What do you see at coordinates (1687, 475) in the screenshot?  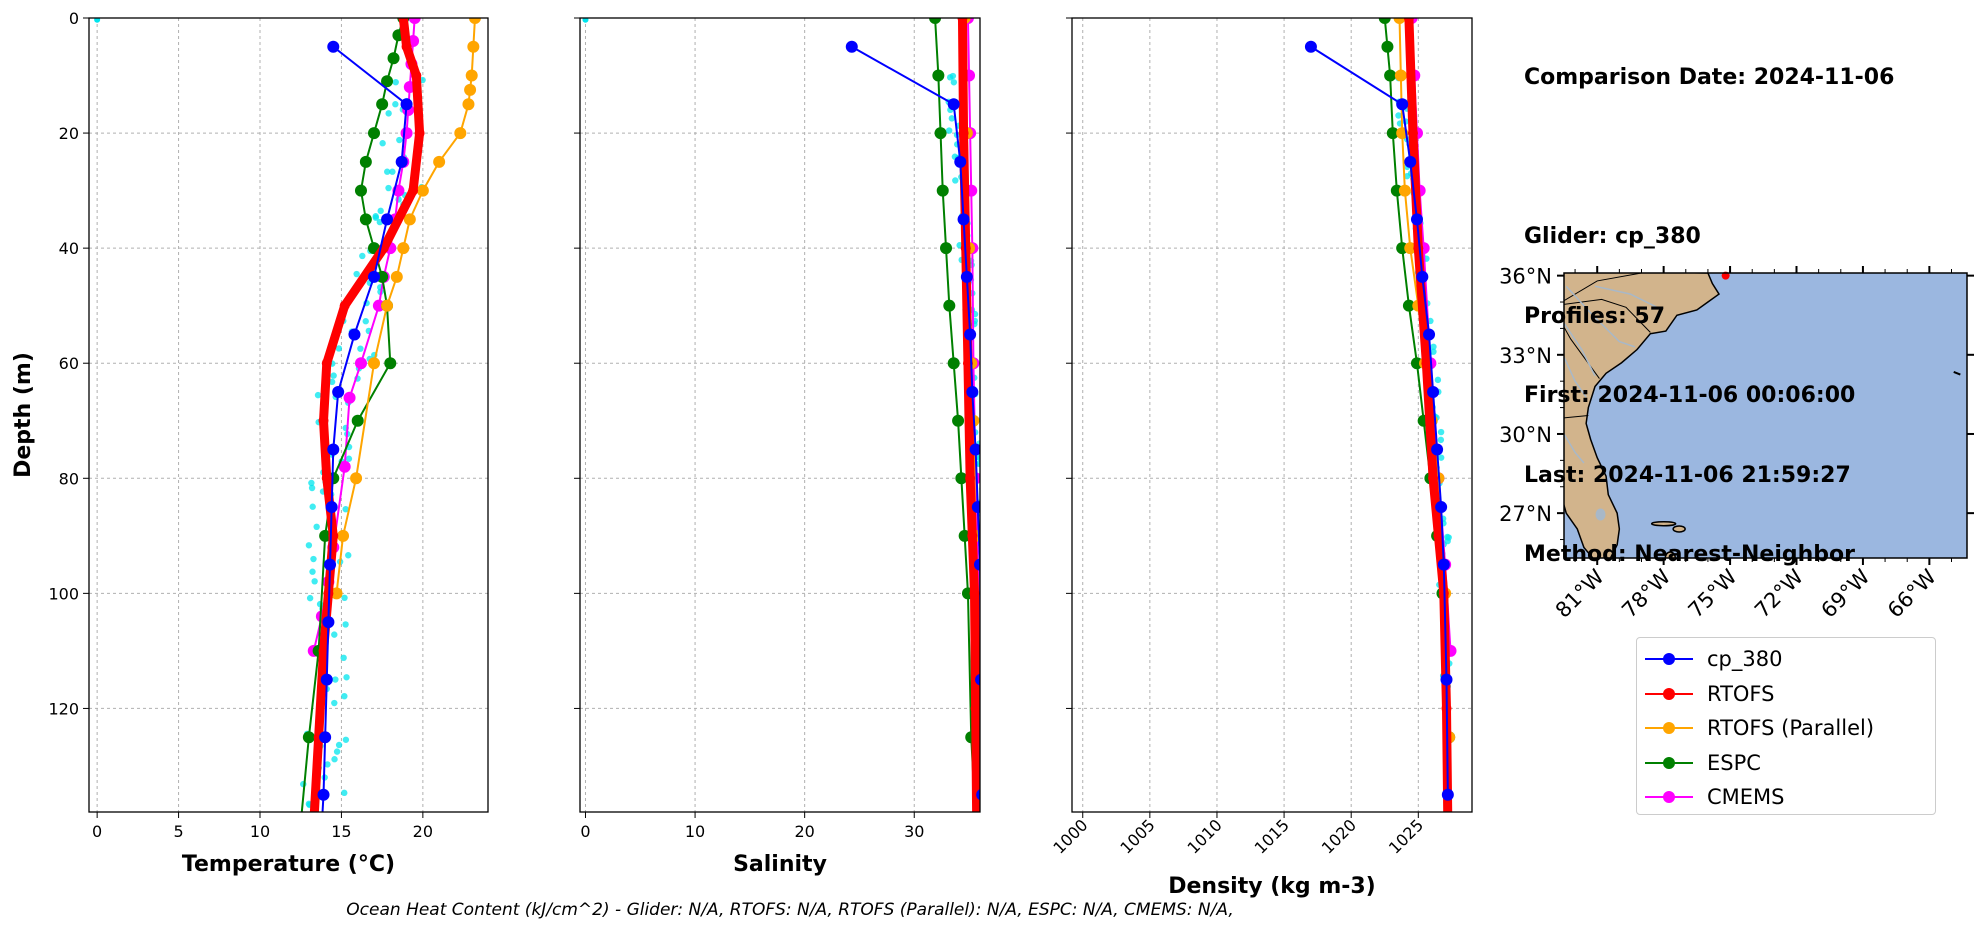 I see `last-time: Last: 2024-11-06 21:59:27` at bounding box center [1687, 475].